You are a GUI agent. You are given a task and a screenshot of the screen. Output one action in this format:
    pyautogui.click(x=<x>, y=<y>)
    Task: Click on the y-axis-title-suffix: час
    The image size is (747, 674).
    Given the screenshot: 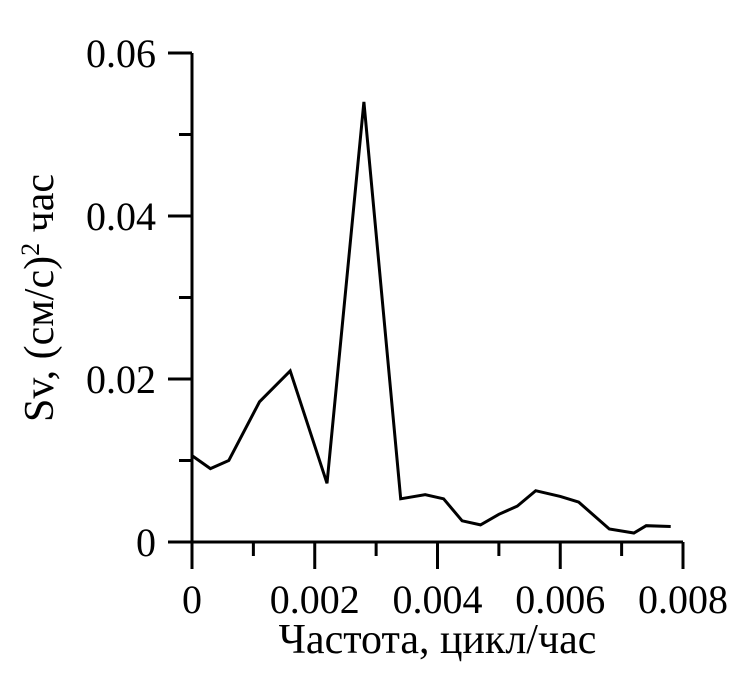 What is the action you would take?
    pyautogui.click(x=40, y=208)
    